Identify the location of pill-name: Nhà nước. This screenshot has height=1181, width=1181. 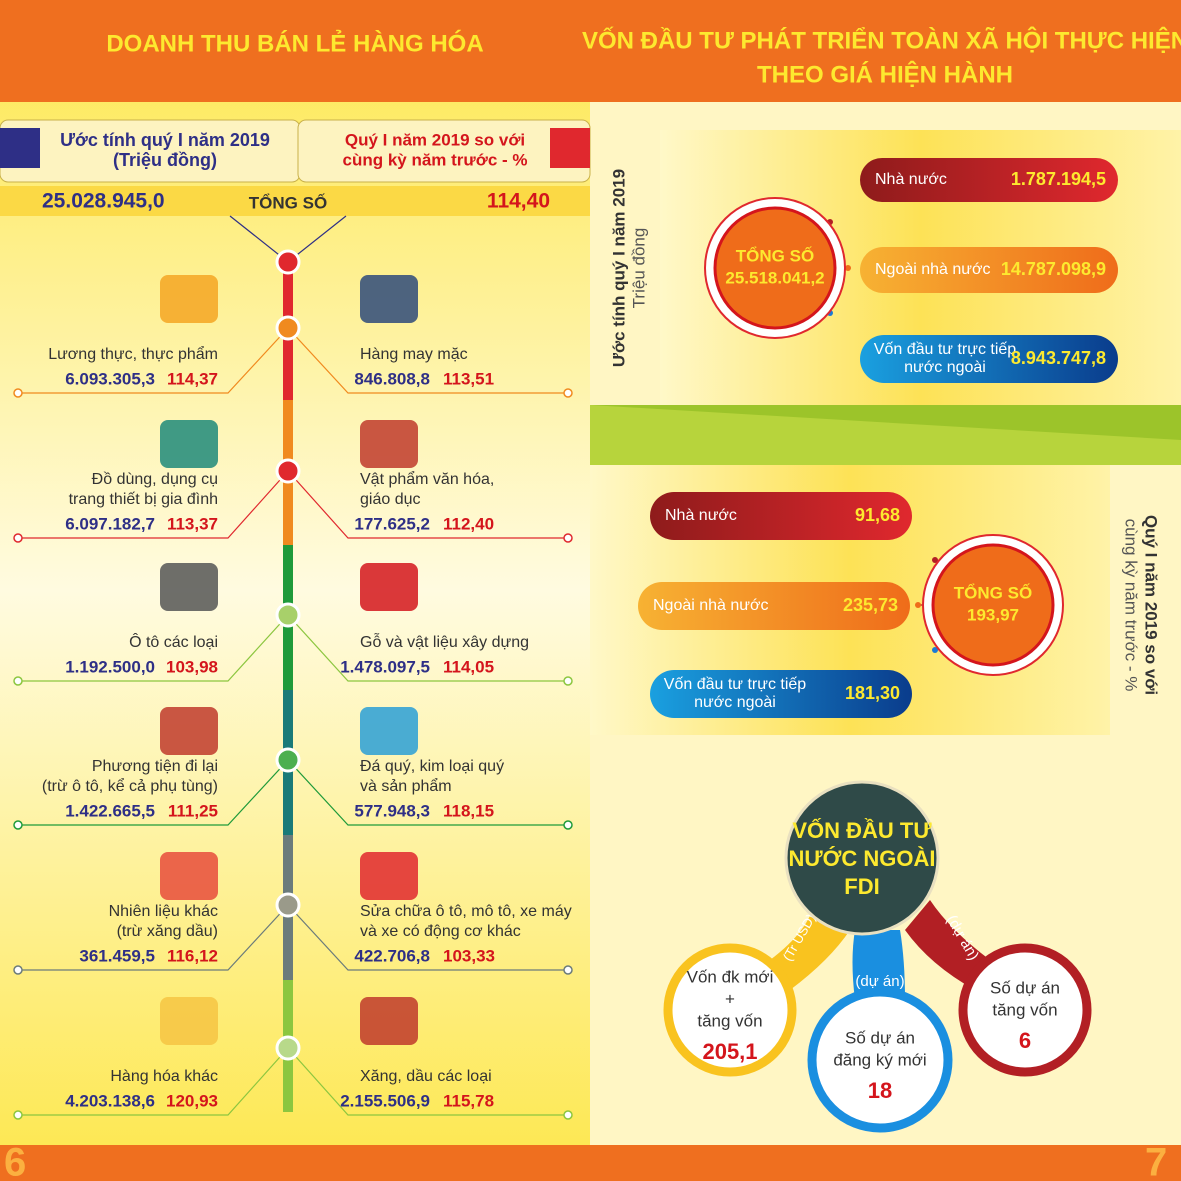
(911, 179).